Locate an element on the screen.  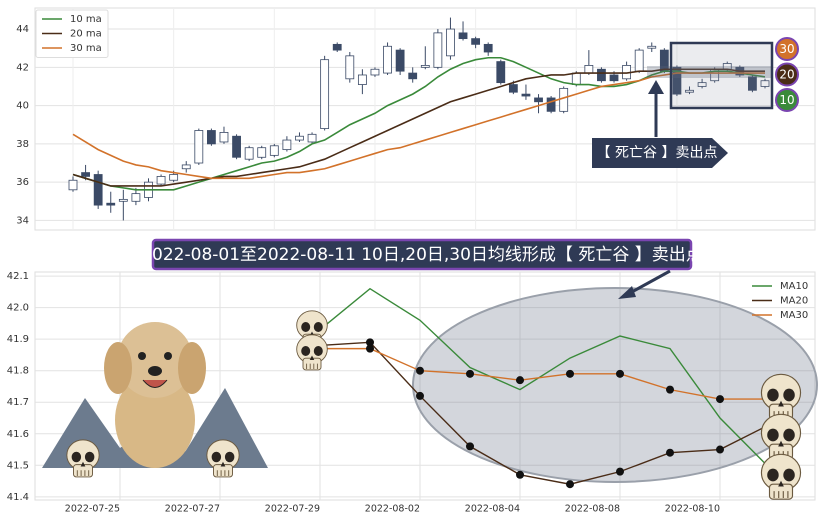
highlight-band is located at coordinates (709, 72).